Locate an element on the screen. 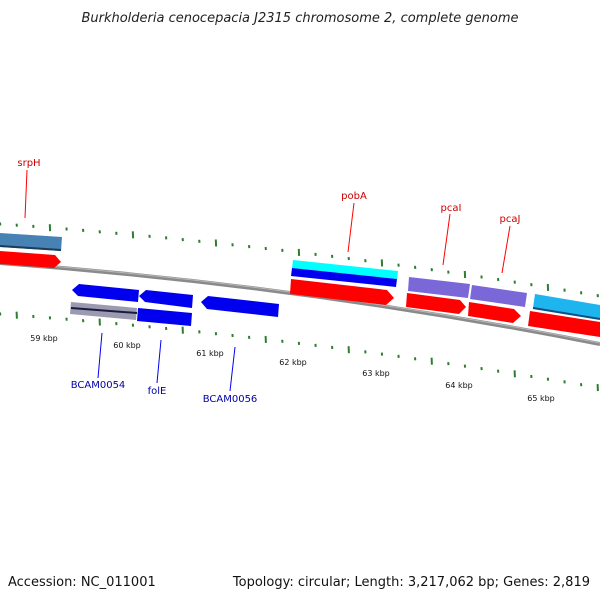 This screenshot has width=600, height=600. feature-blue-pobA is located at coordinates (344, 277).